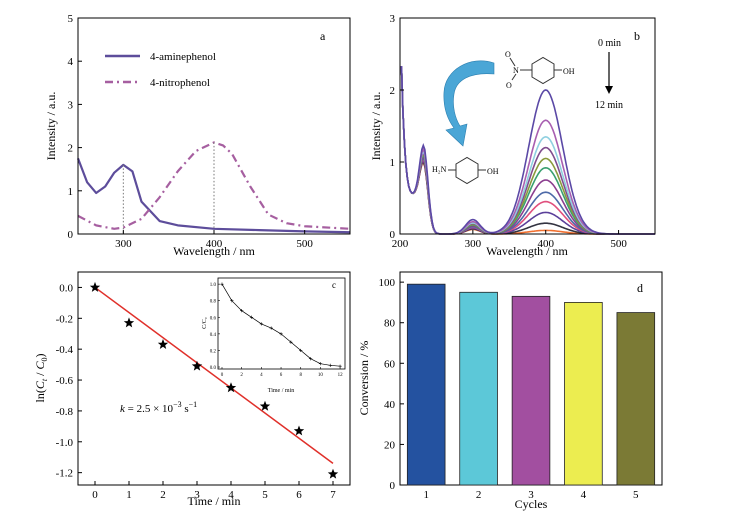 This screenshot has height=516, width=729. Describe the element at coordinates (569, 71) in the screenshot. I see `svg-text: OH` at that location.